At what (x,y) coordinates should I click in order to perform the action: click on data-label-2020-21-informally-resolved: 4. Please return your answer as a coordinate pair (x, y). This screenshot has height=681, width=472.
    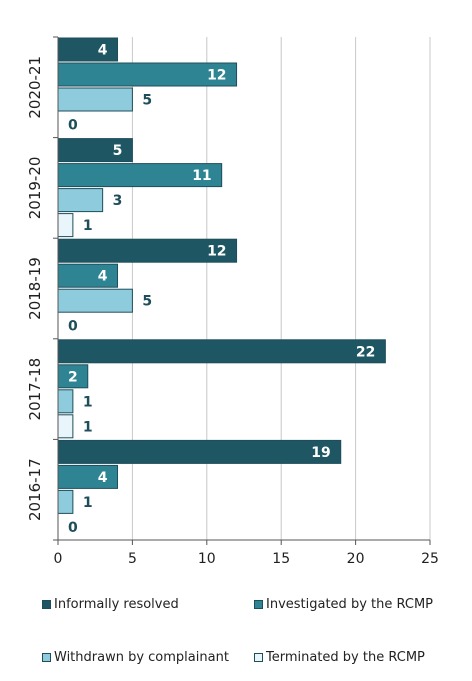
    Looking at the image, I should click on (103, 51).